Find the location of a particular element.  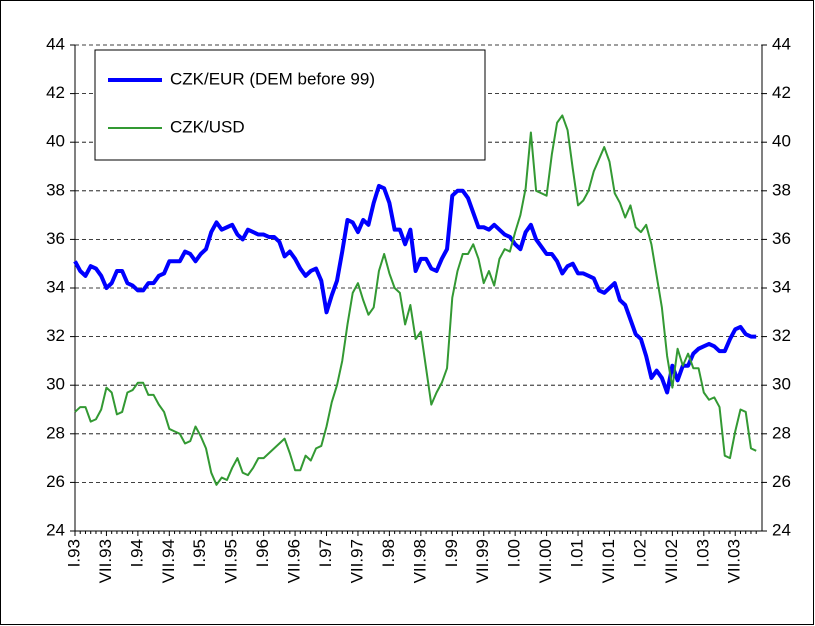

y2-tick-label: 44 is located at coordinates (781, 43).